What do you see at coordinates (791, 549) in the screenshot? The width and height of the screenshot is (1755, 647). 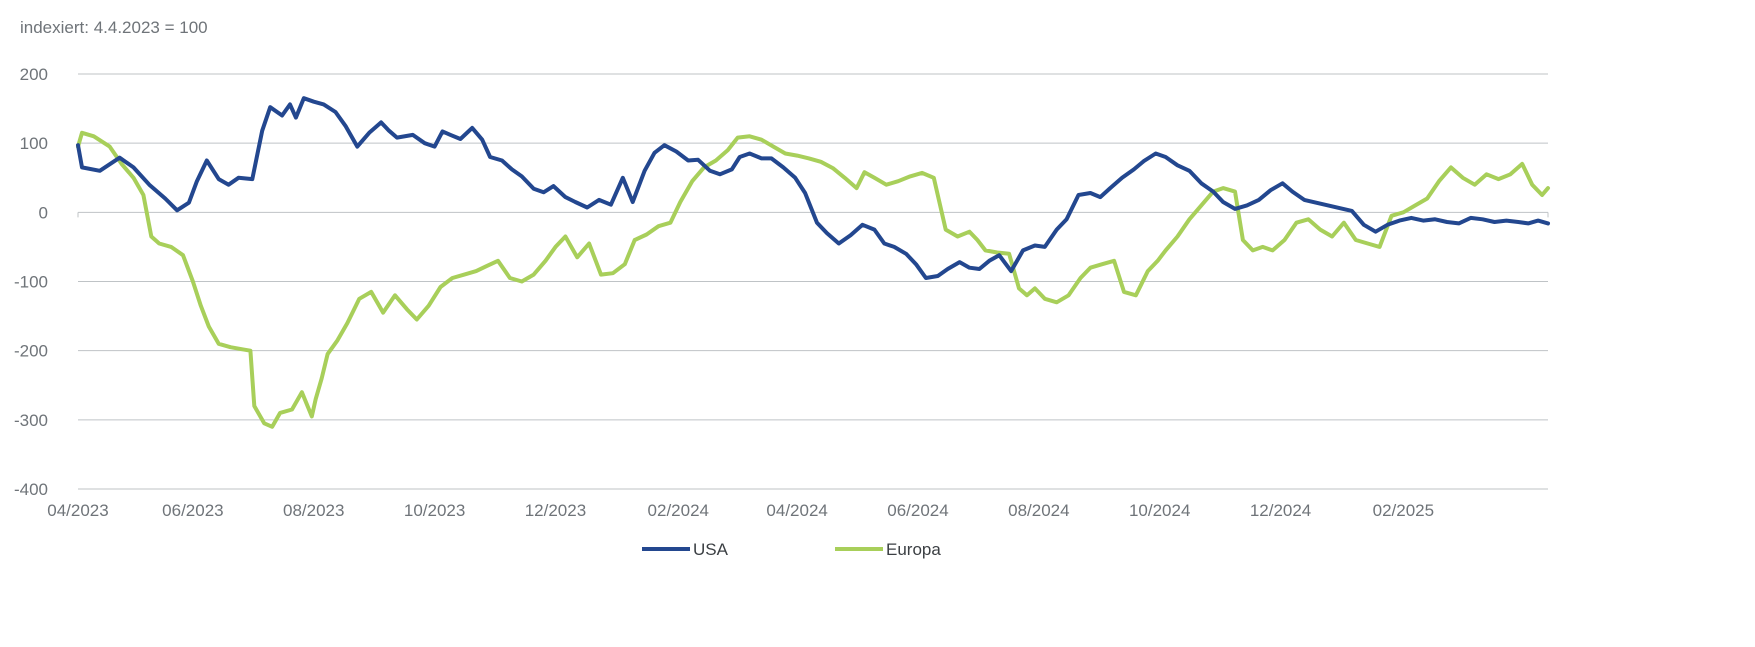 I see `legend: USA Europa` at bounding box center [791, 549].